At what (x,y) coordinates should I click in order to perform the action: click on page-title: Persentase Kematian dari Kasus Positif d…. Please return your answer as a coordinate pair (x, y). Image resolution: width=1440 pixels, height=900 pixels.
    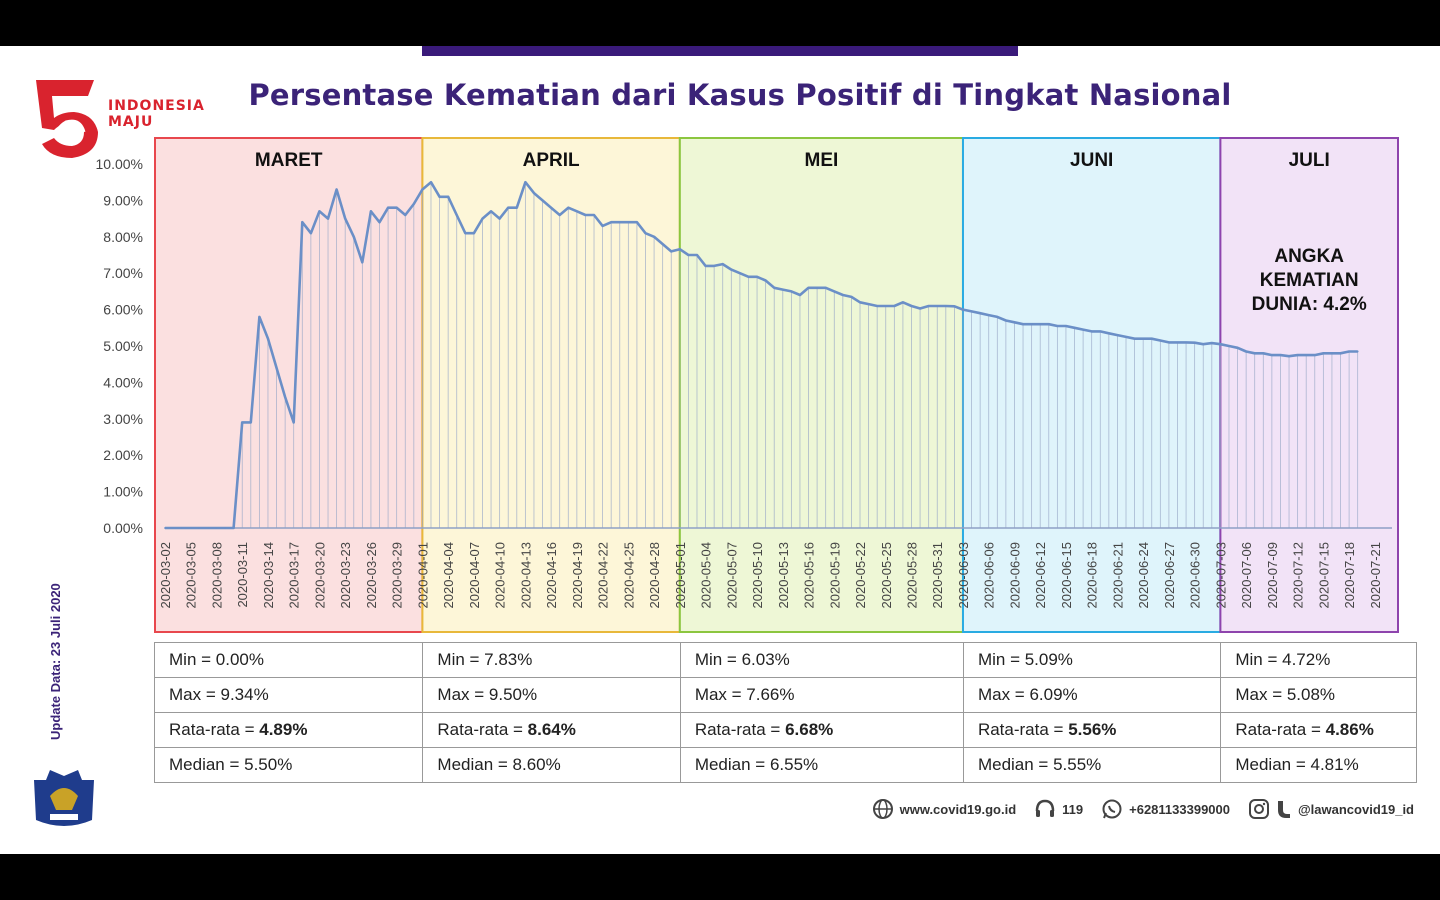
    Looking at the image, I should click on (740, 95).